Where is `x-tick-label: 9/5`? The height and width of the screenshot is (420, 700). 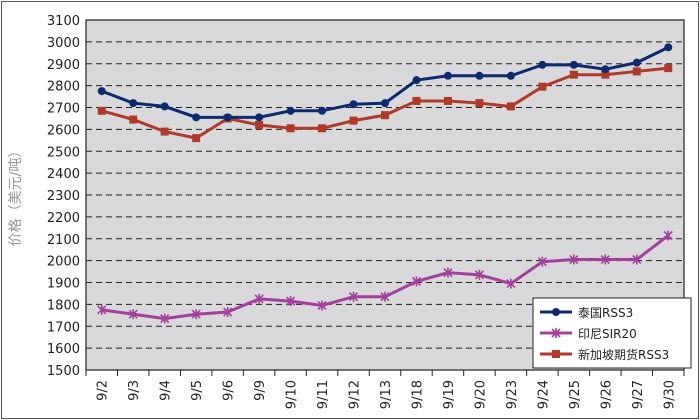
x-tick-label: 9/5 is located at coordinates (197, 390).